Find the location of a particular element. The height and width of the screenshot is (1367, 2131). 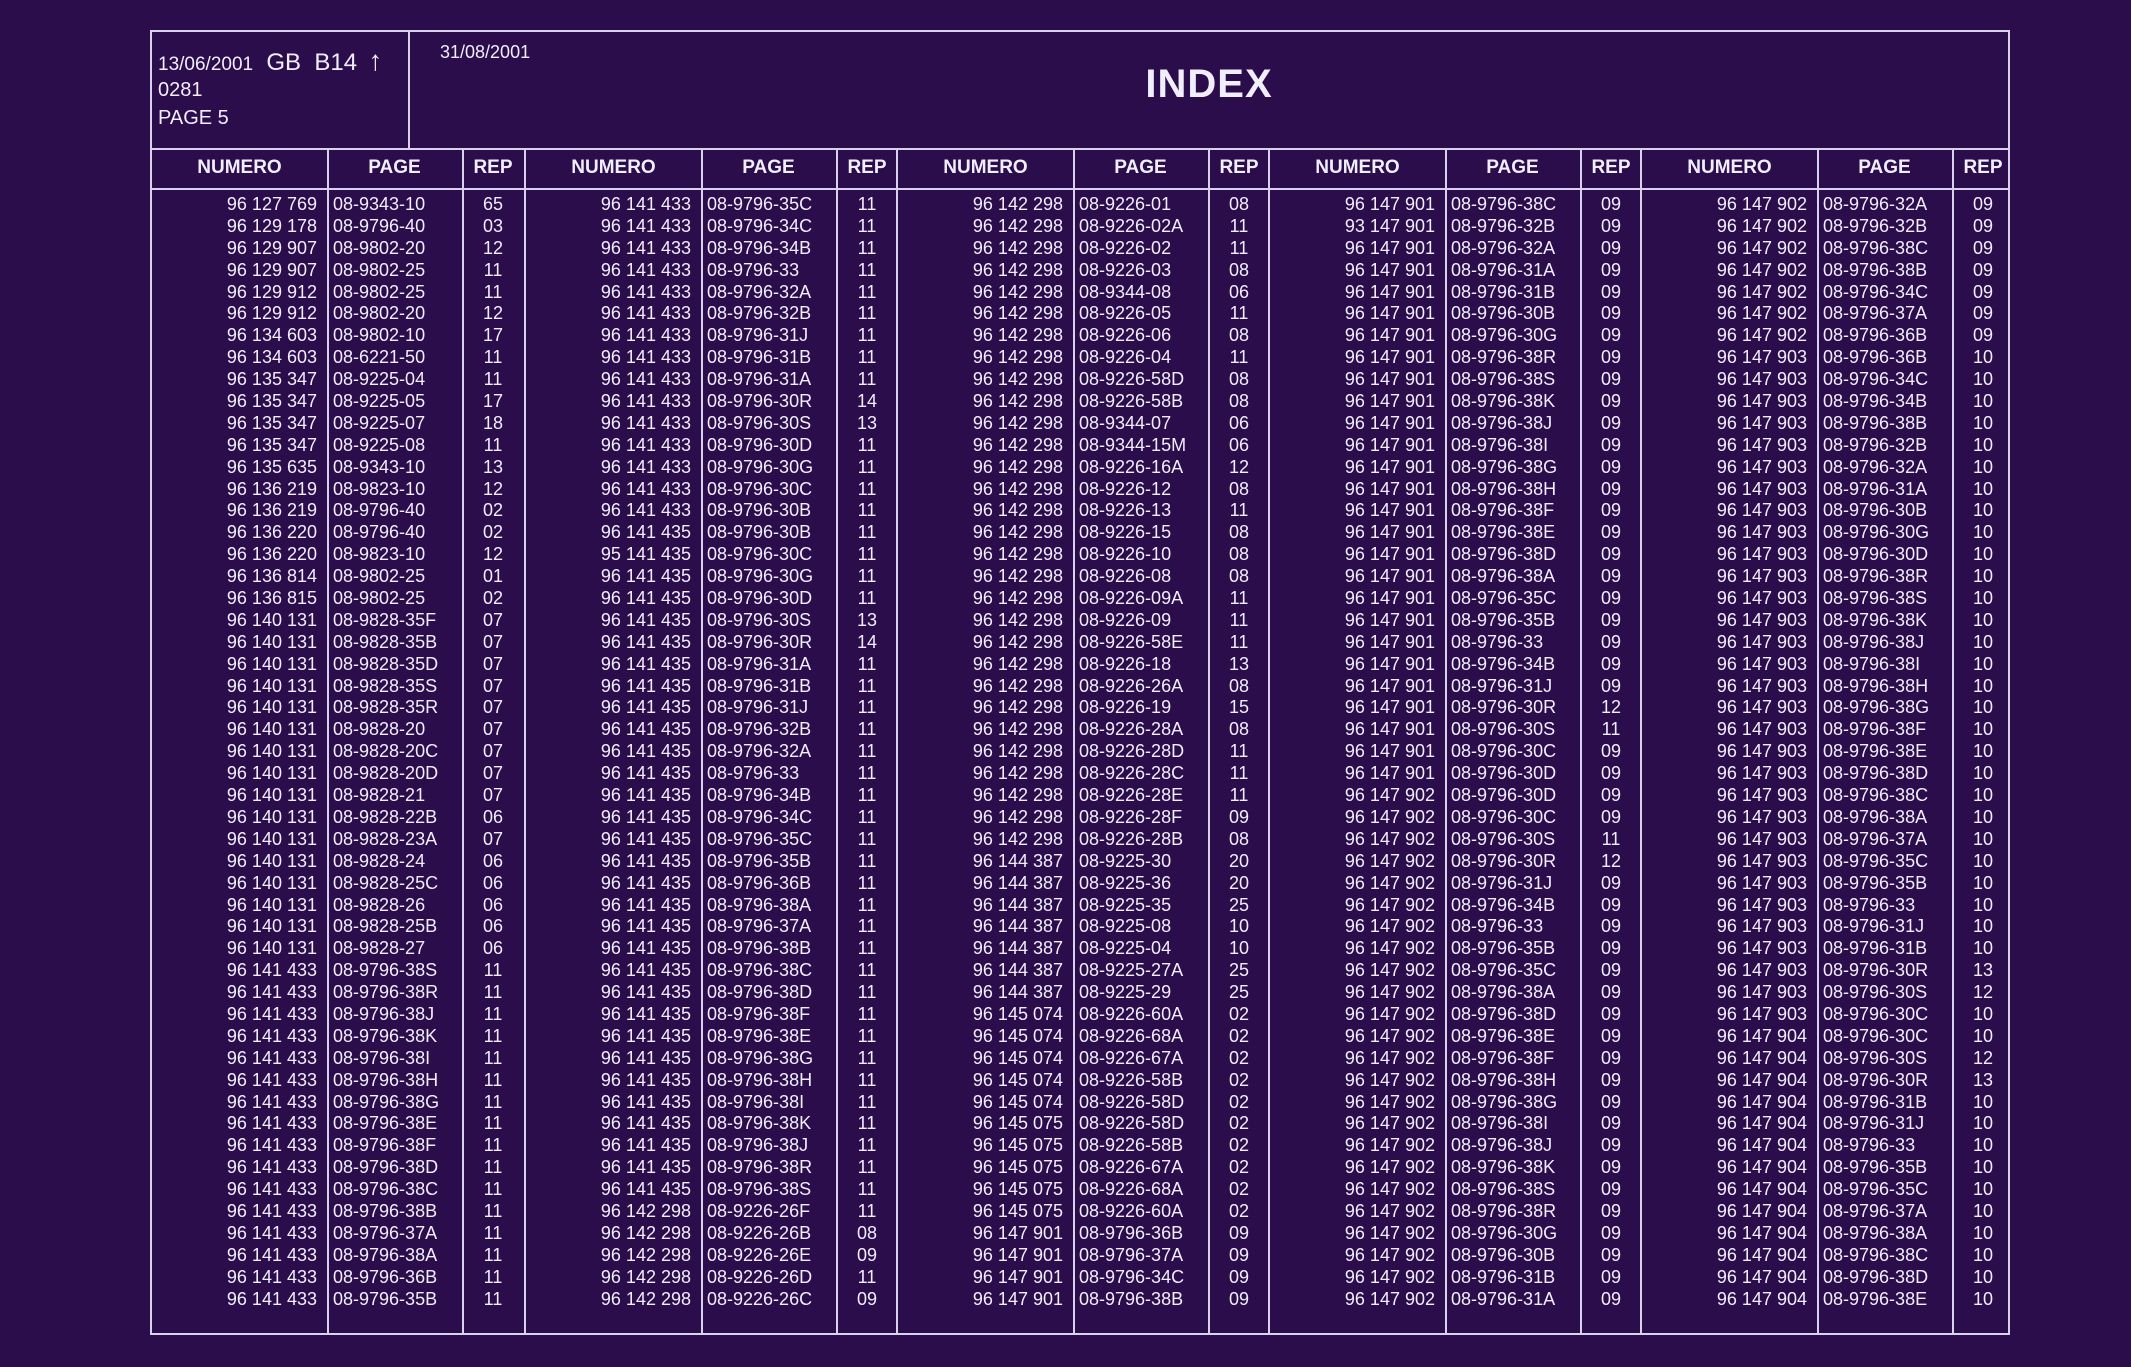

table-row: 93 147 901 08-9796-32B 09 is located at coordinates (1455, 227).